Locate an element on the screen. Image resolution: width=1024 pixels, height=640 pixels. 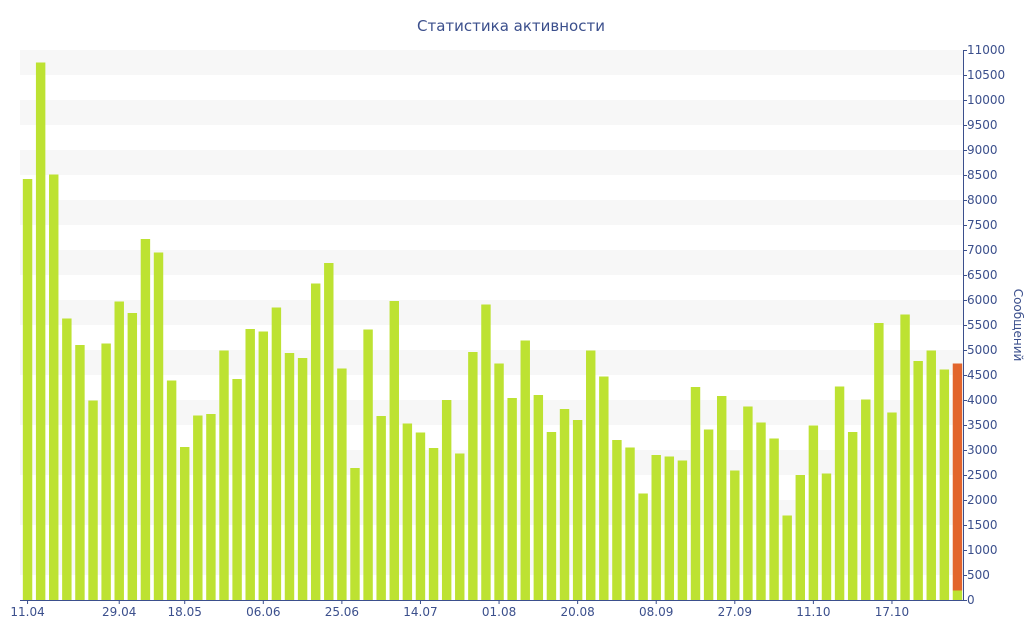
chart-title: Статистика активности is located at coordinates (511, 26).